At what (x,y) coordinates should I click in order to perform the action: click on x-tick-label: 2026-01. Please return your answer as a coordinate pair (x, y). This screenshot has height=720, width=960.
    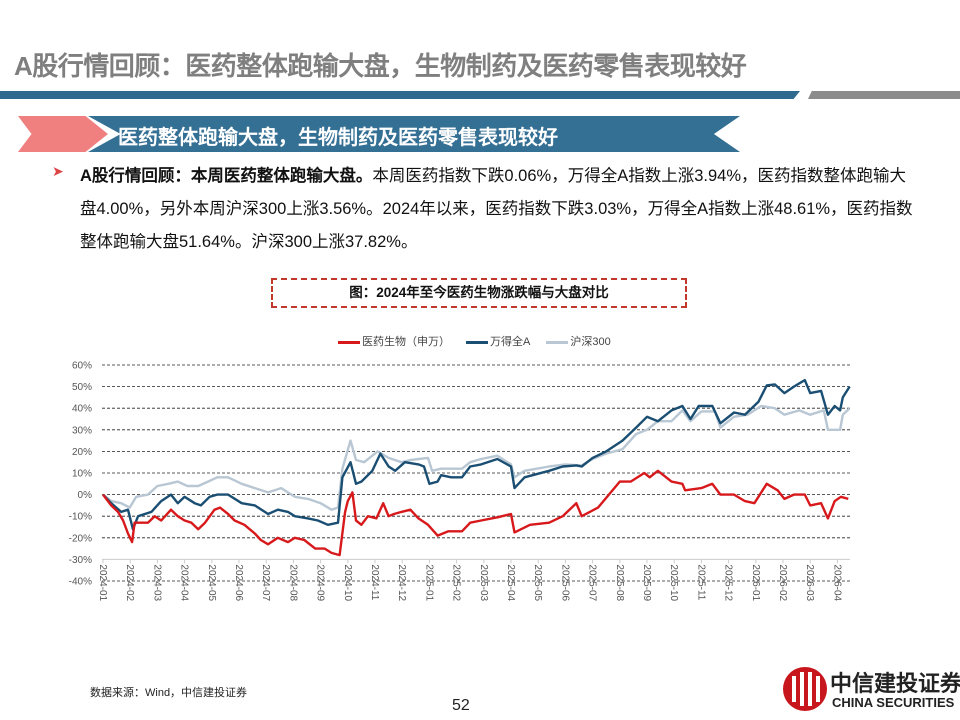
    Looking at the image, I should click on (755, 582).